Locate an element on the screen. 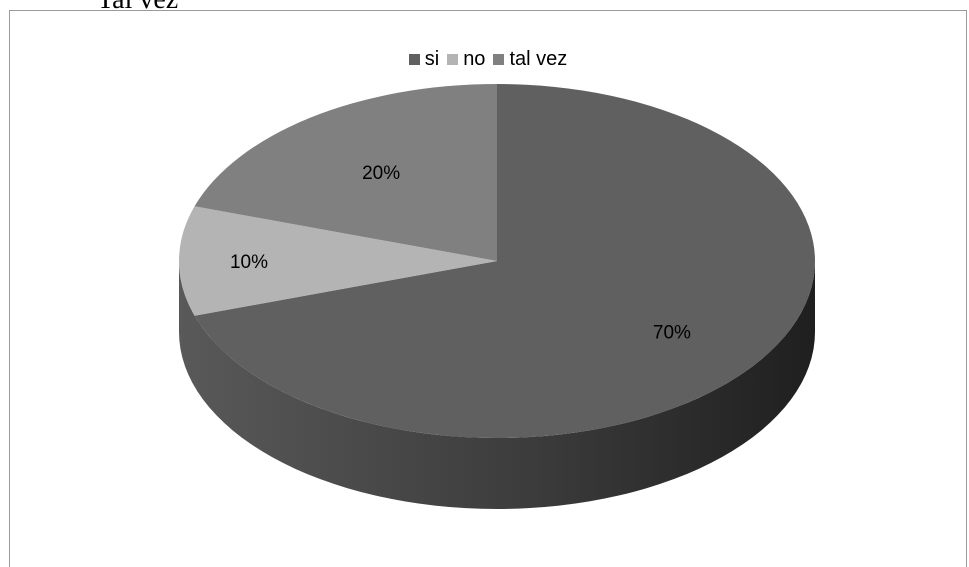 The height and width of the screenshot is (567, 969). slice-no is located at coordinates (337, 261).